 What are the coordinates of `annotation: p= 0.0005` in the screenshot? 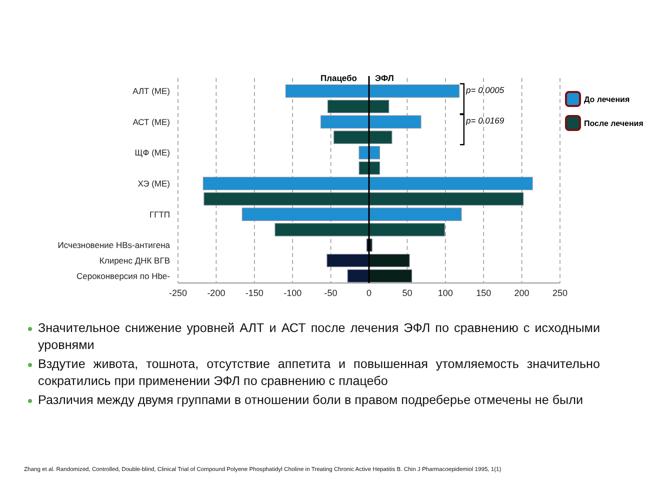 It's located at (484, 89).